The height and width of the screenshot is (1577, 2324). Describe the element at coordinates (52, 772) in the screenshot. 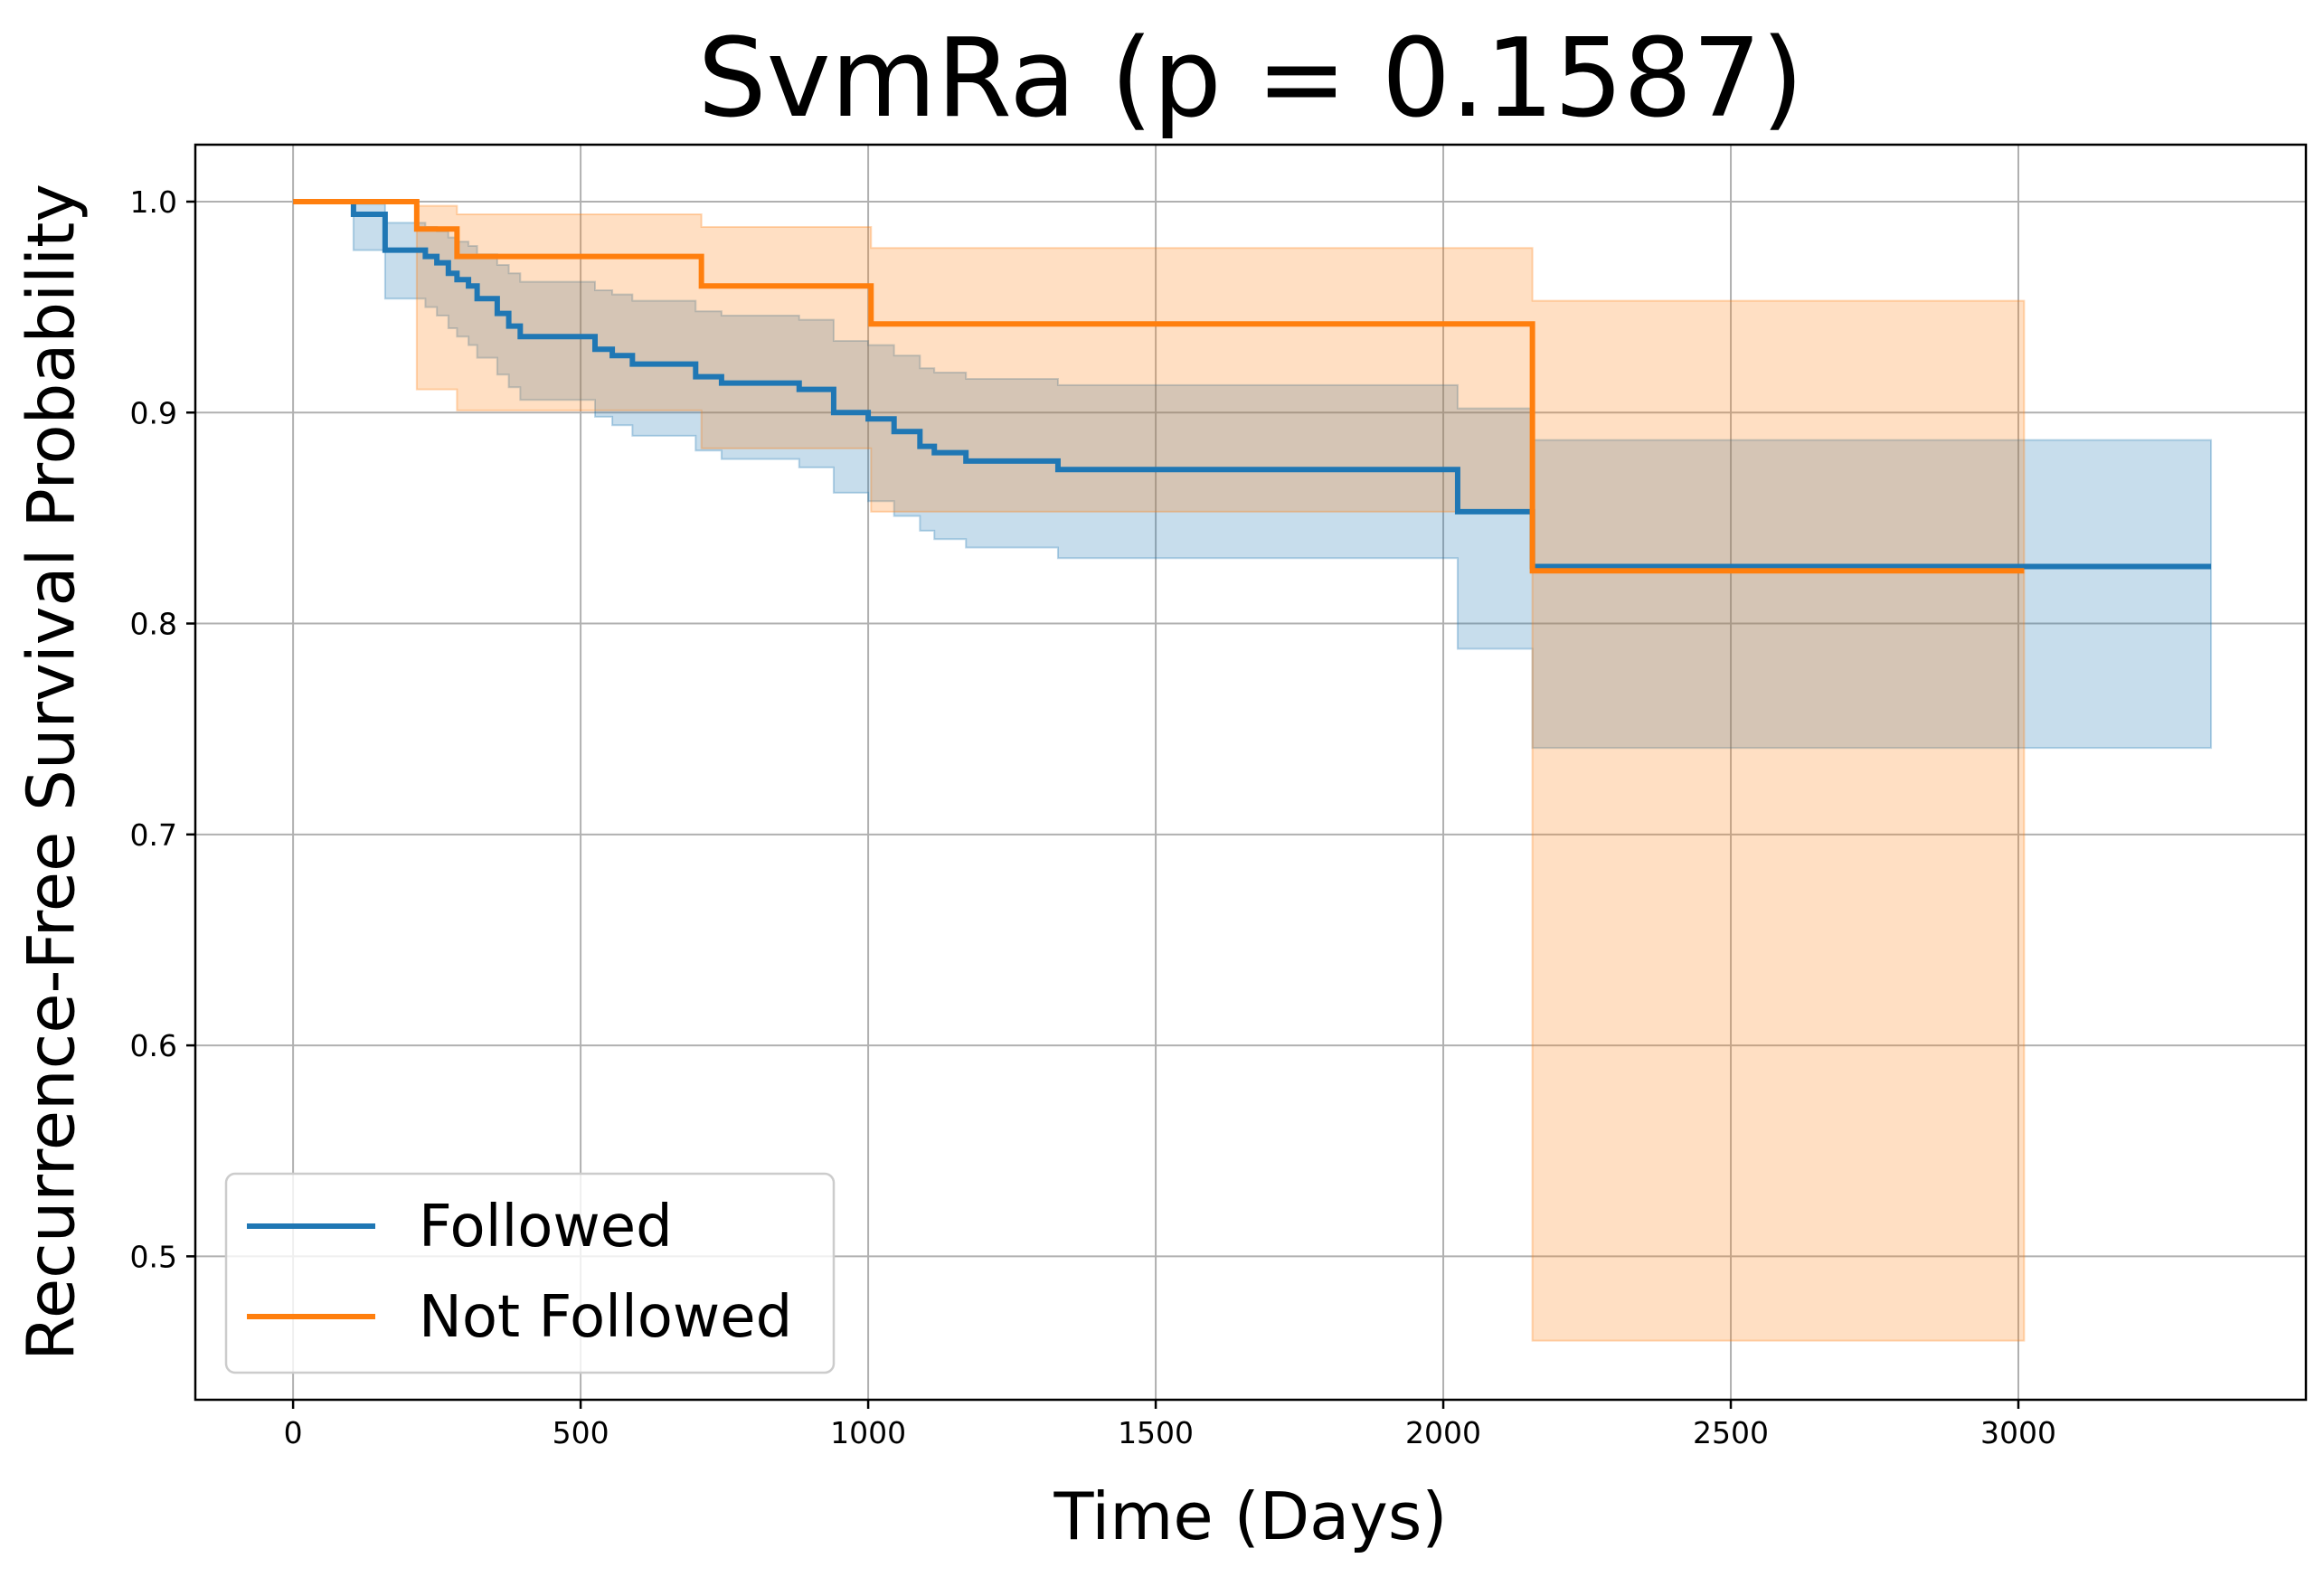

I see `y-axis-label: Recurrence-Free Survival Probability` at that location.